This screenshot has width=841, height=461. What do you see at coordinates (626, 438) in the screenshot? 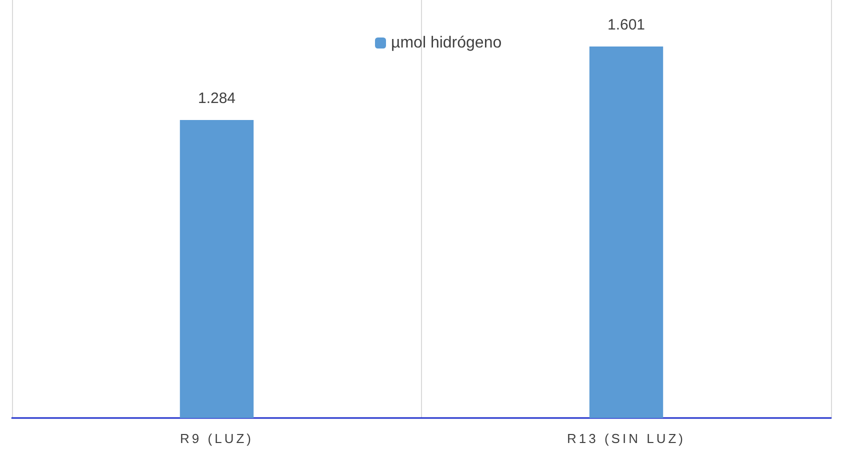
I see `x-tick-label: R13 (SIN LUZ)` at bounding box center [626, 438].